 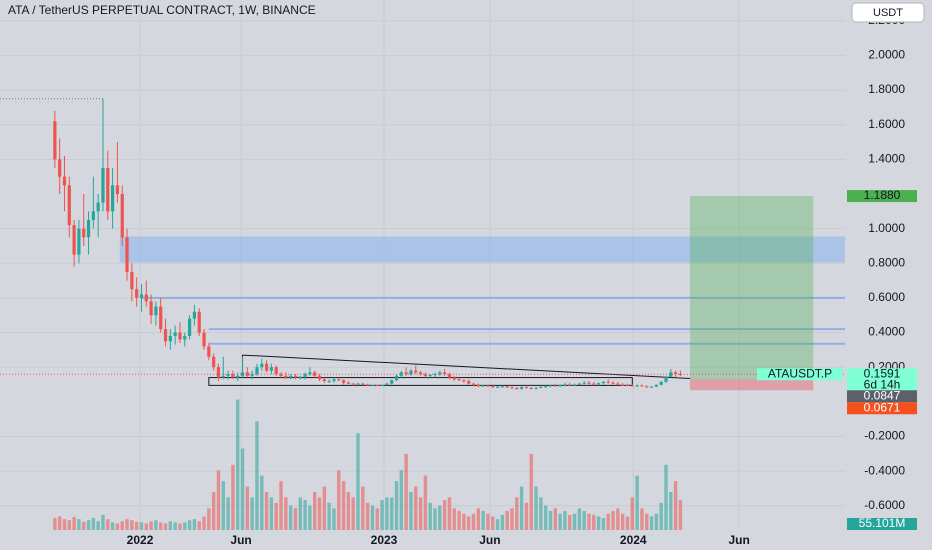 I want to click on y-tick-label: 2.0000, so click(x=886, y=55).